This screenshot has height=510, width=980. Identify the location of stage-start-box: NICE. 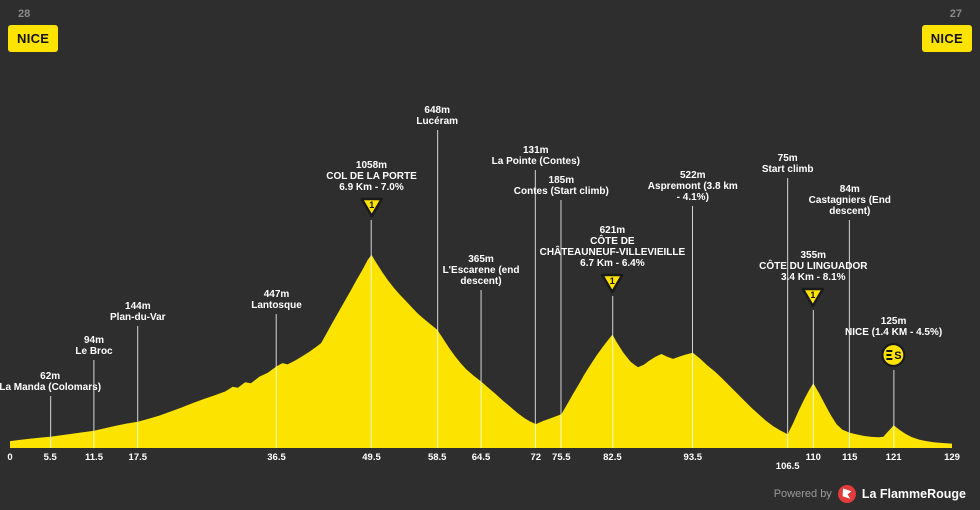
(33, 38).